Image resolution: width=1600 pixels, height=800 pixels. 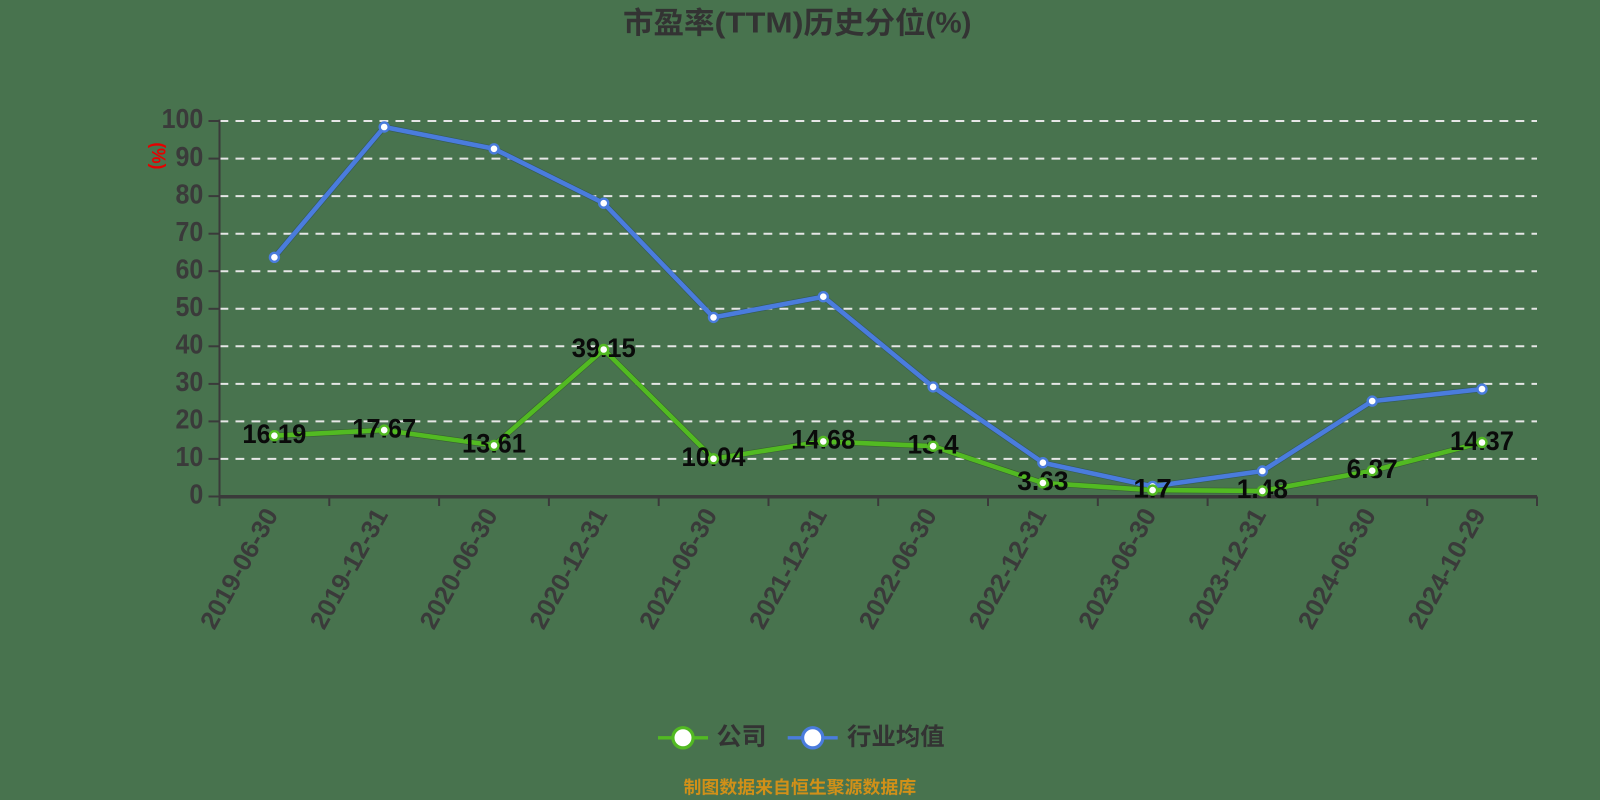 I want to click on svg-text: 0, so click(x=196, y=494).